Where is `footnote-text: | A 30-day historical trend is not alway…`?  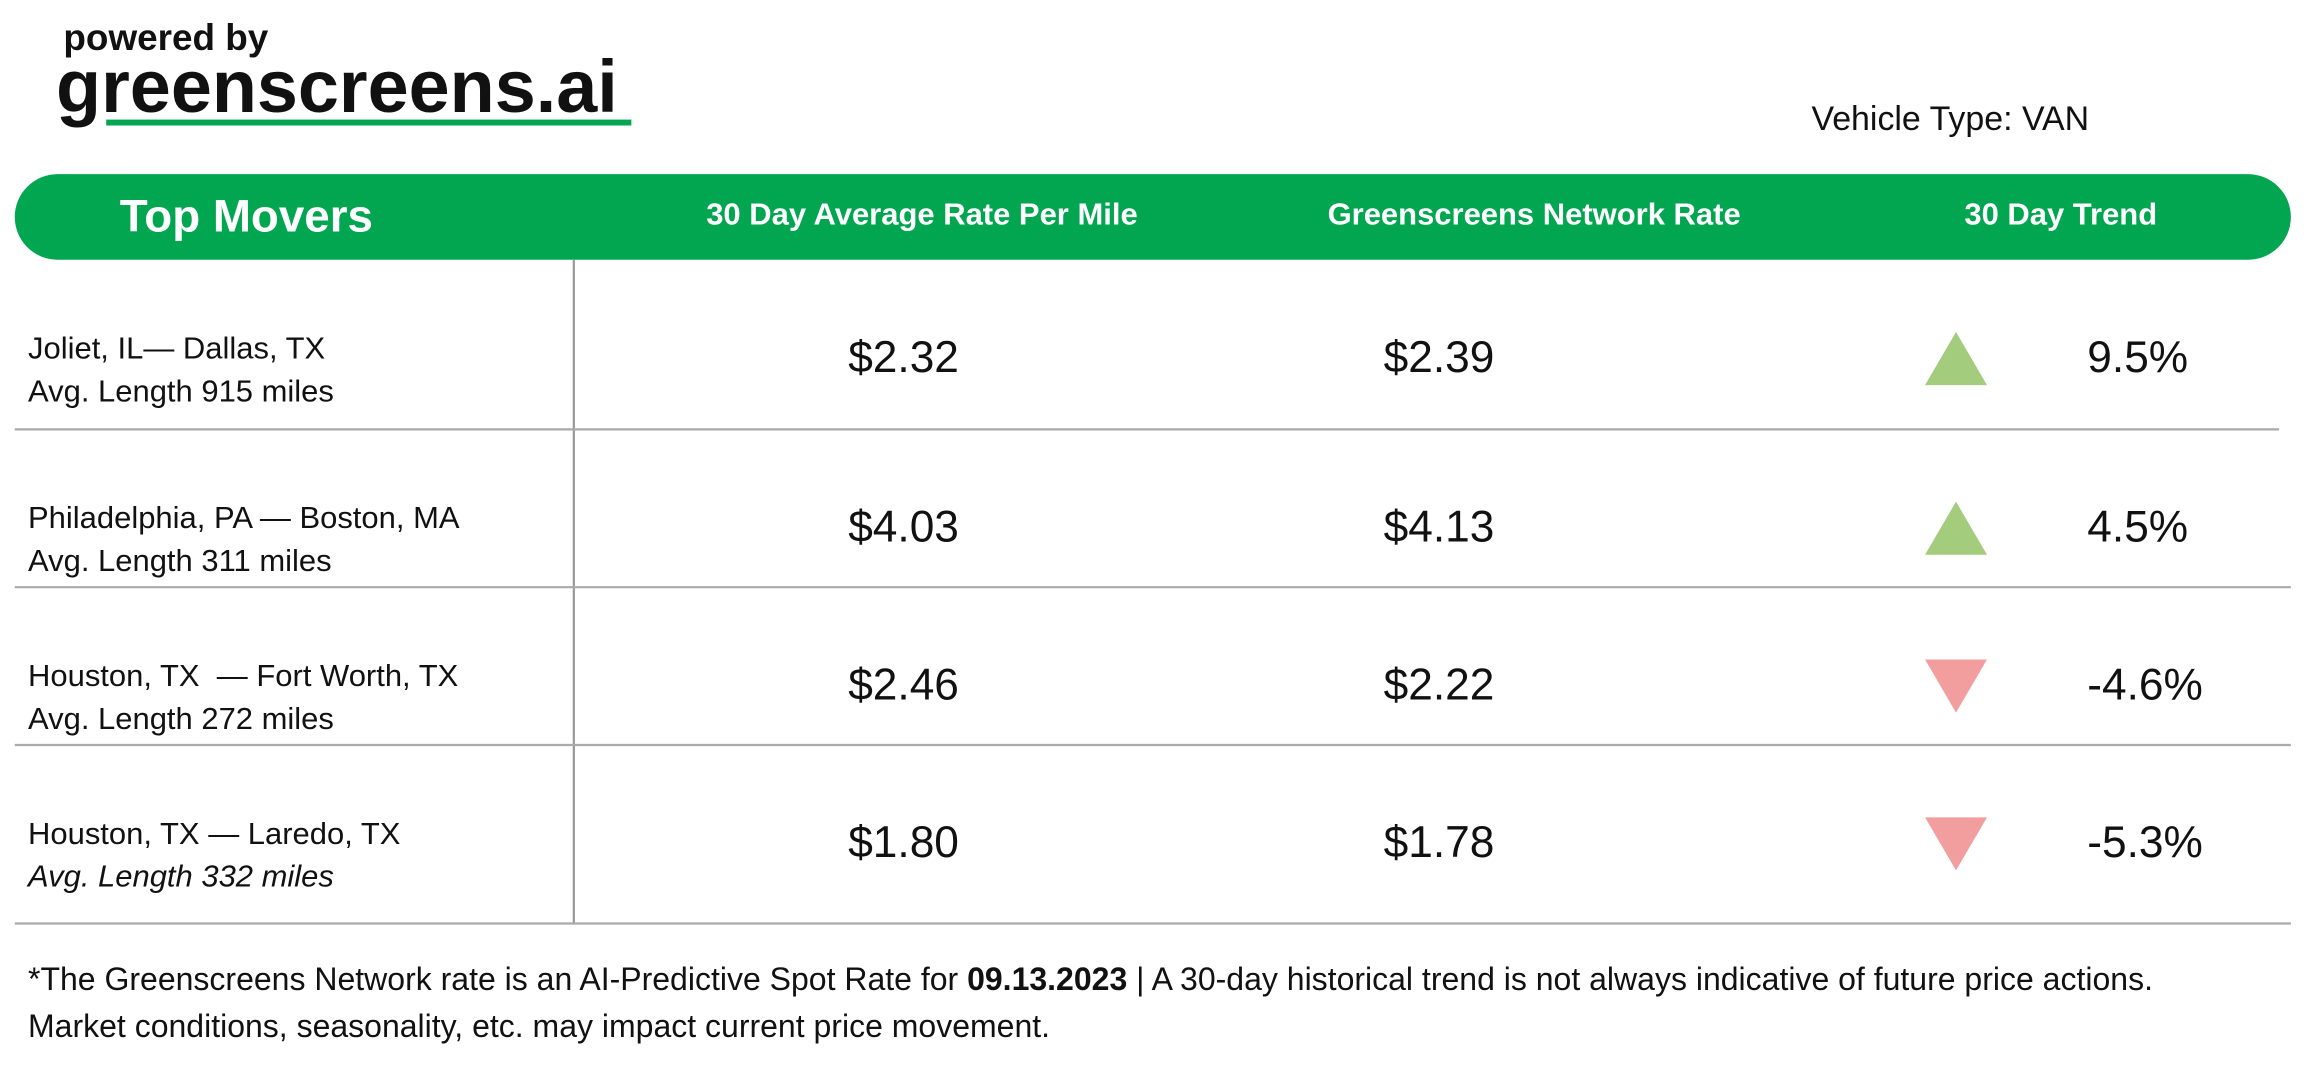 footnote-text: | A 30-day historical trend is not alway… is located at coordinates (1090, 1002).